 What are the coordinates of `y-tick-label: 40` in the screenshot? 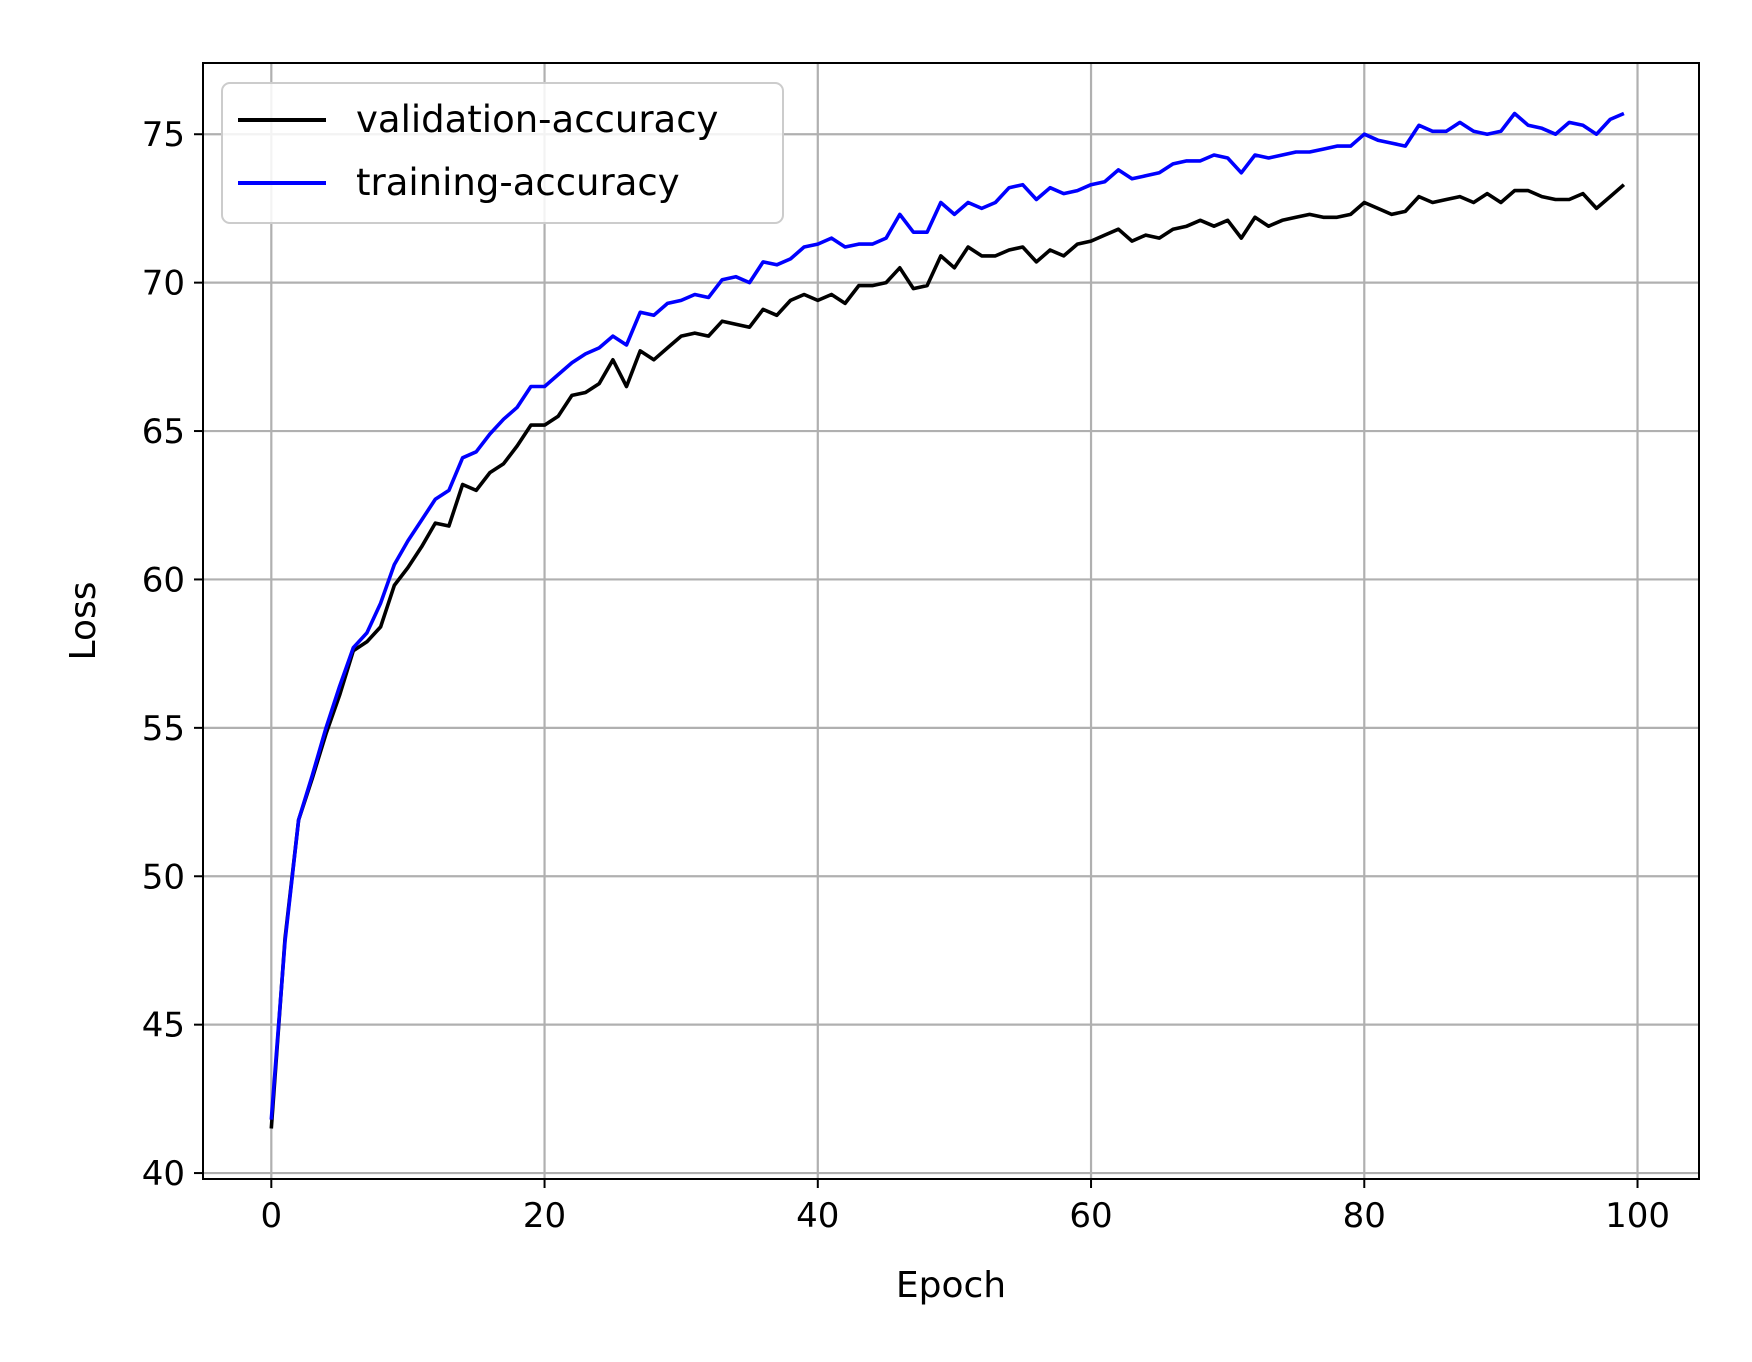 It's located at (163, 1174).